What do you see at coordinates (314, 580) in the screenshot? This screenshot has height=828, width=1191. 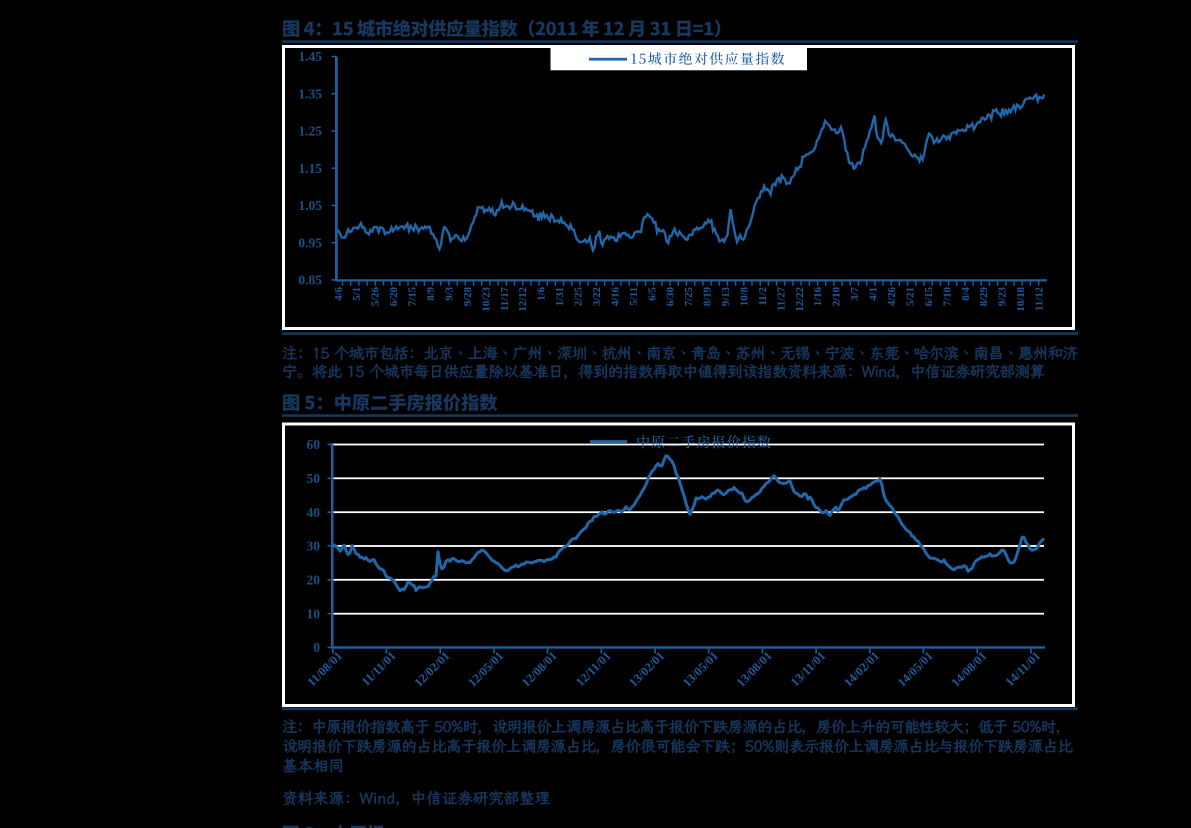 I see `svg-text: 20` at bounding box center [314, 580].